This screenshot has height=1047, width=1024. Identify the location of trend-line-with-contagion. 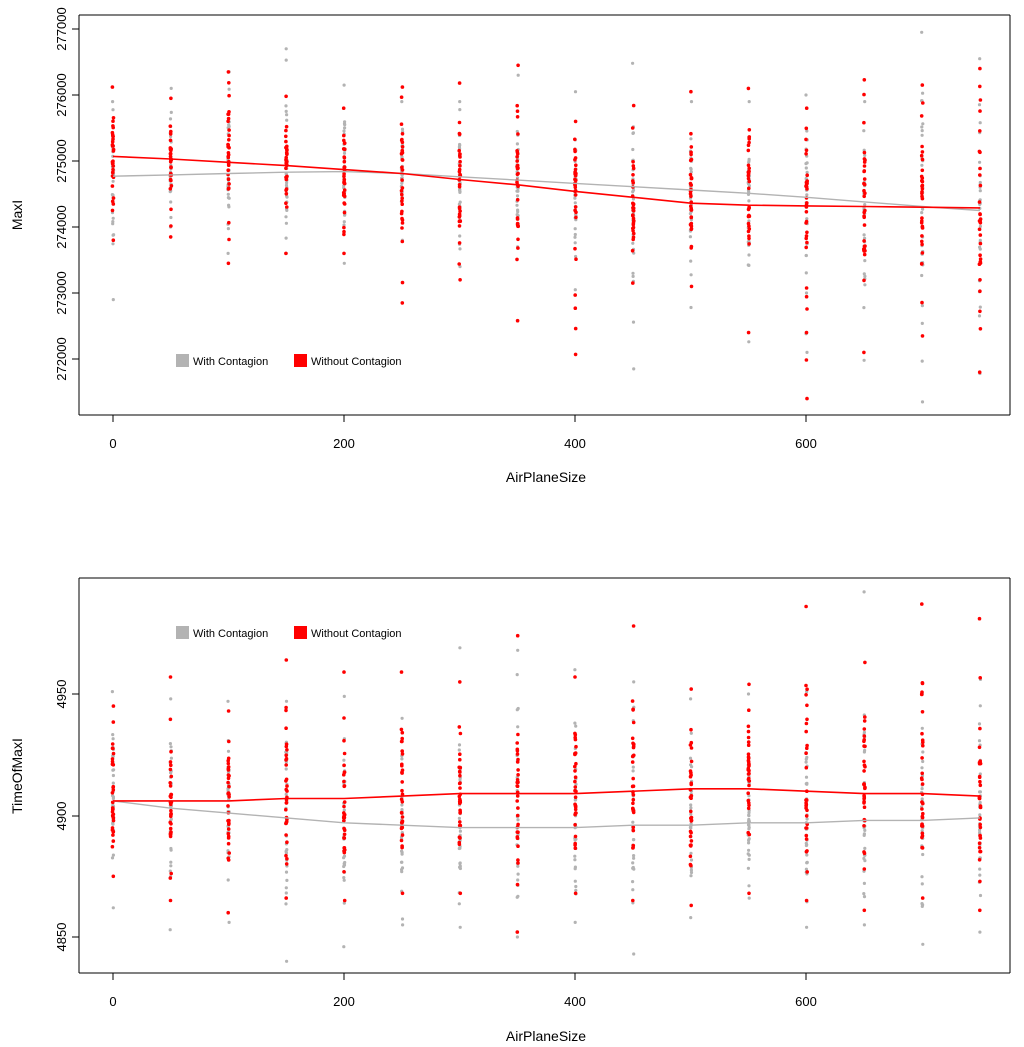
(546, 814).